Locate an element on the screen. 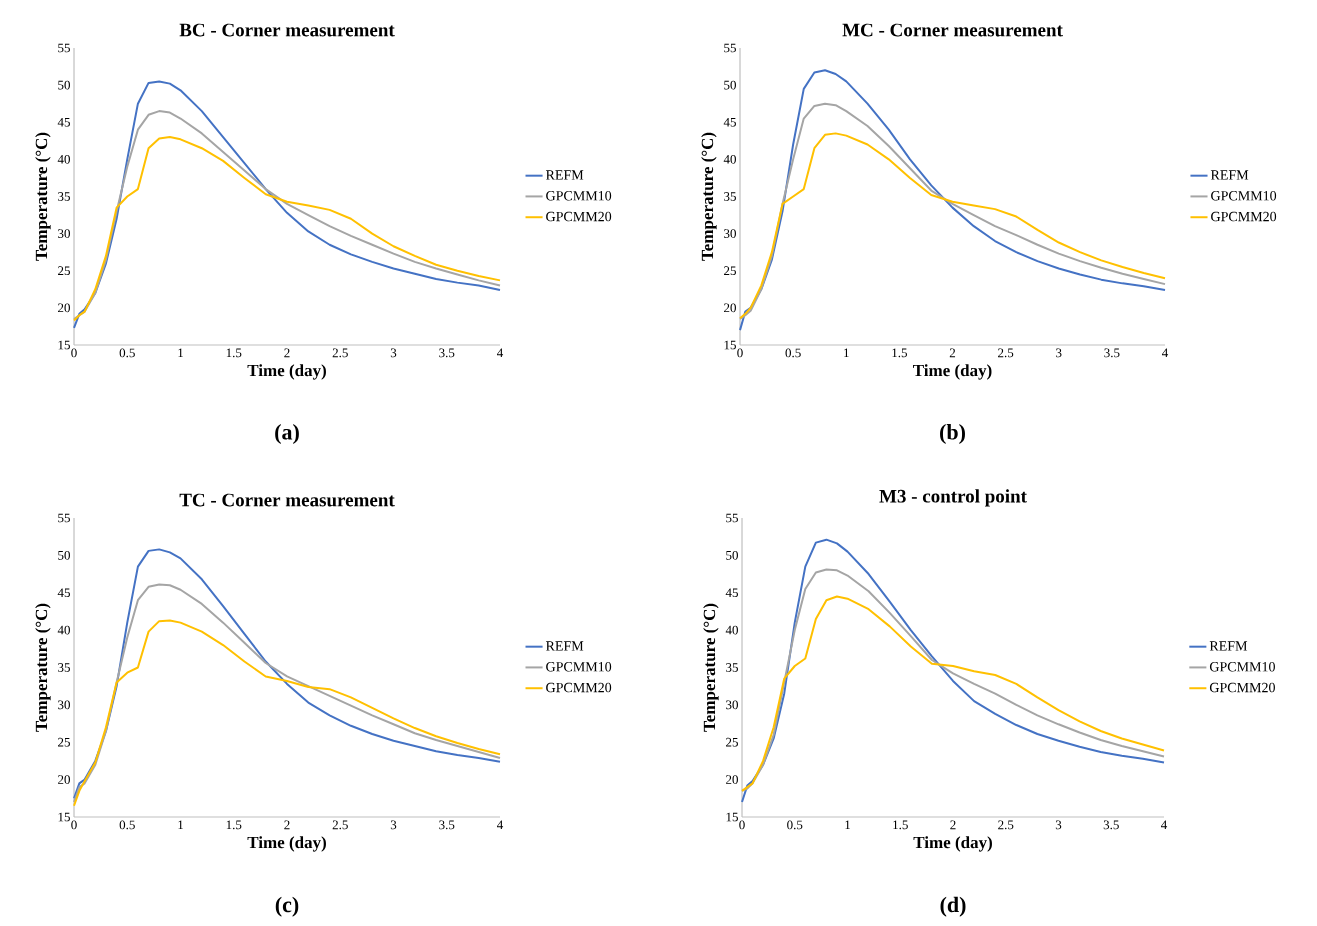  chart-title: MC - Corner measurement is located at coordinates (952, 30).